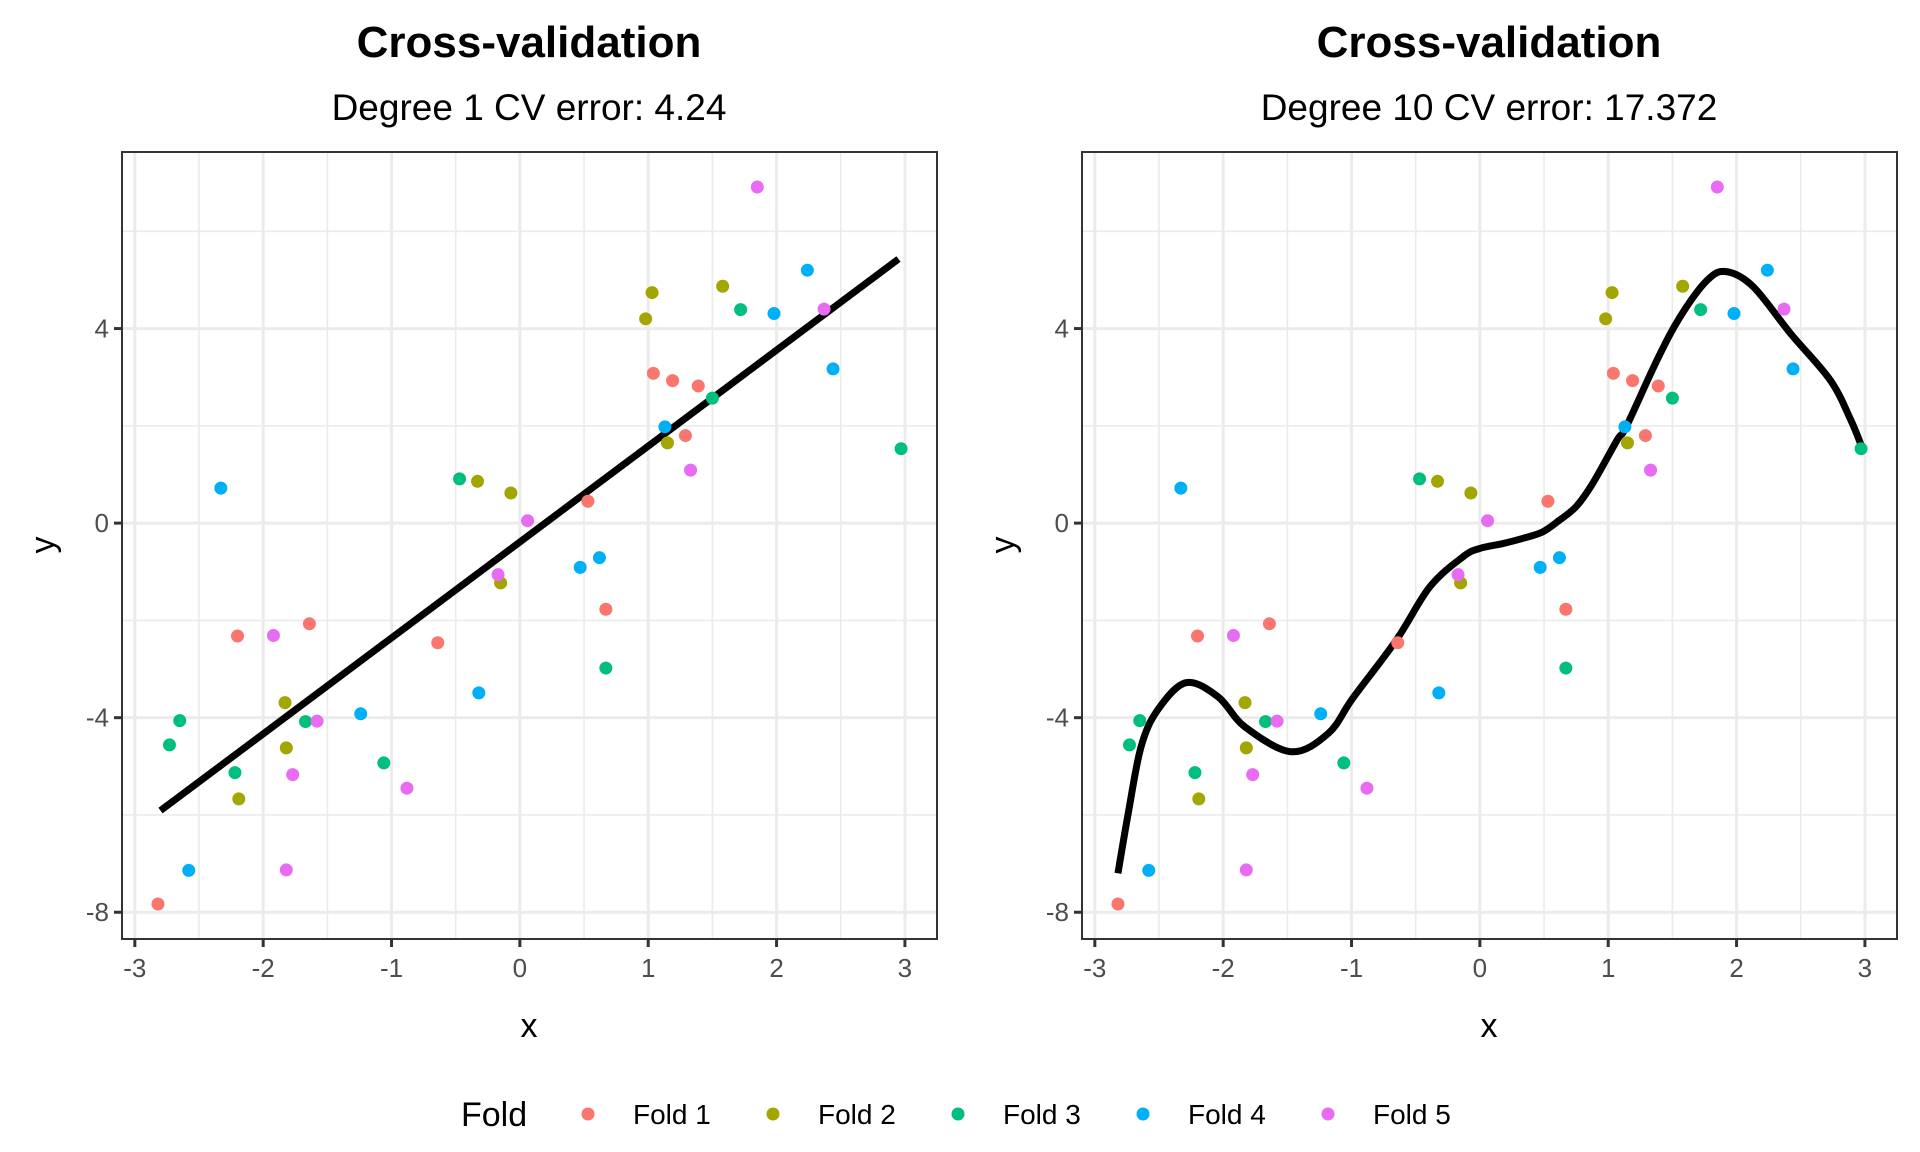 This screenshot has width=1920, height=1152. I want to click on legend-item-fold-4: Fold 4, so click(1201, 1114).